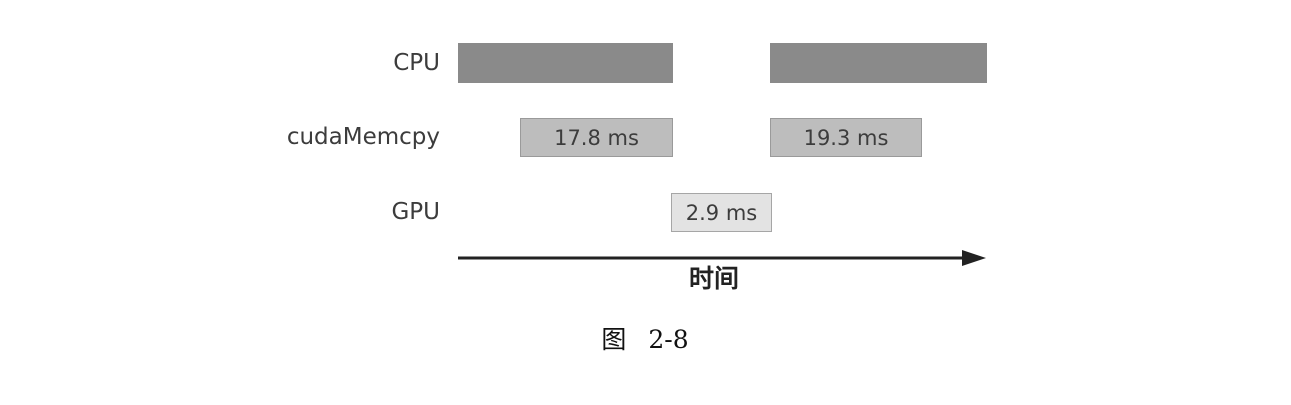 The width and height of the screenshot is (1291, 405). I want to click on gpu-block-1: 2.9 ms, so click(721, 212).